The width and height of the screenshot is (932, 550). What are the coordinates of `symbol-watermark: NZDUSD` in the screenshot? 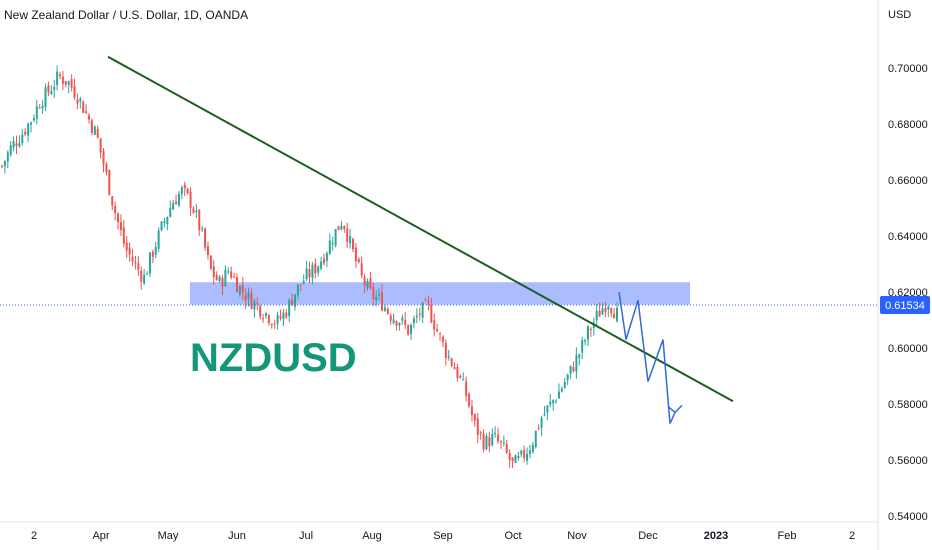 It's located at (273, 358).